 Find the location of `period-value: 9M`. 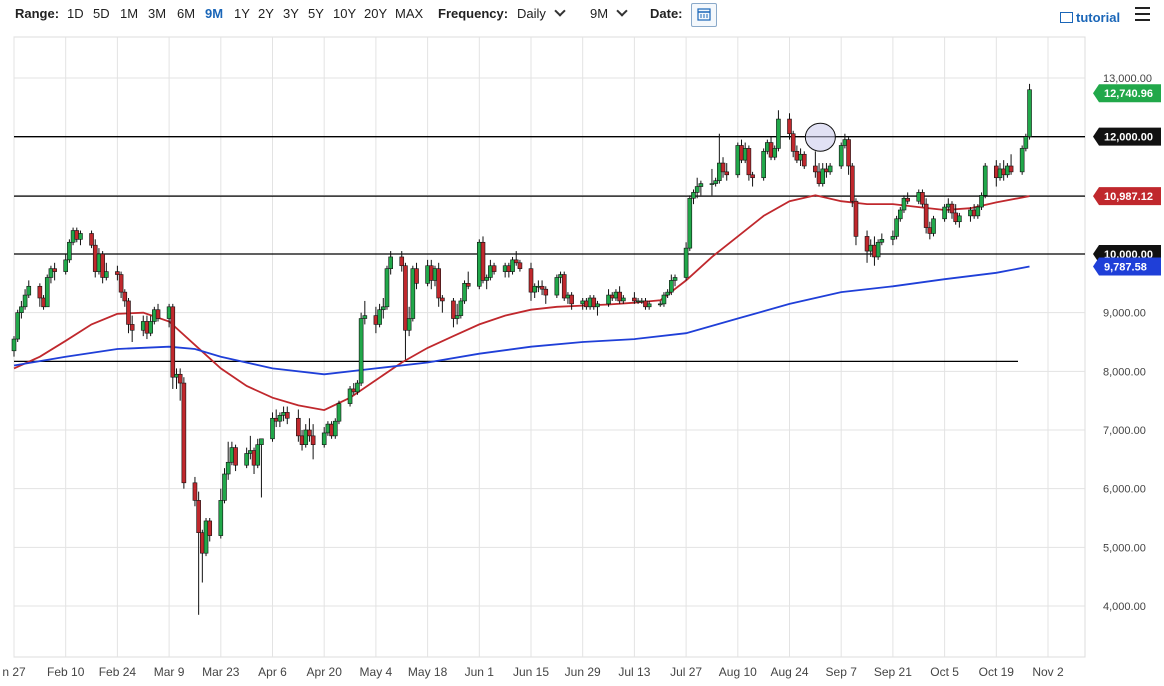

period-value: 9M is located at coordinates (599, 13).